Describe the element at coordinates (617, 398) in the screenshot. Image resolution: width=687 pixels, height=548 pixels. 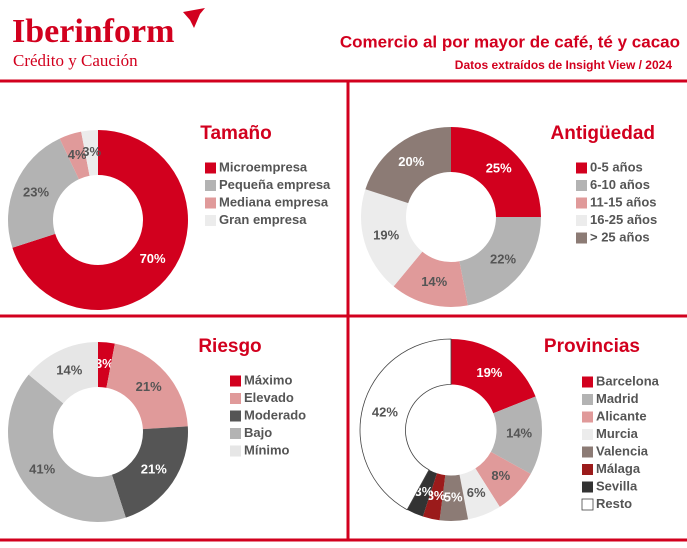
I see `legend-label: Madrid` at that location.